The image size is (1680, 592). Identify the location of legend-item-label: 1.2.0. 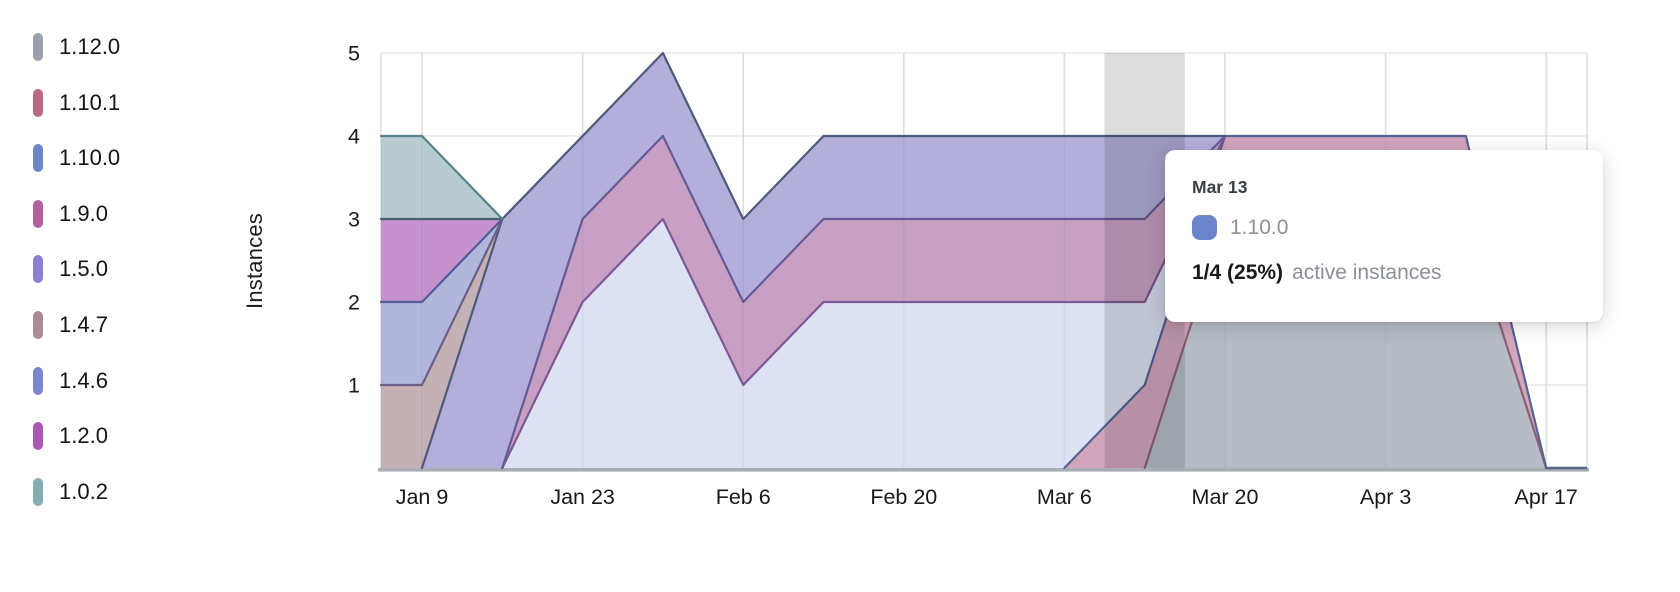
(83, 436).